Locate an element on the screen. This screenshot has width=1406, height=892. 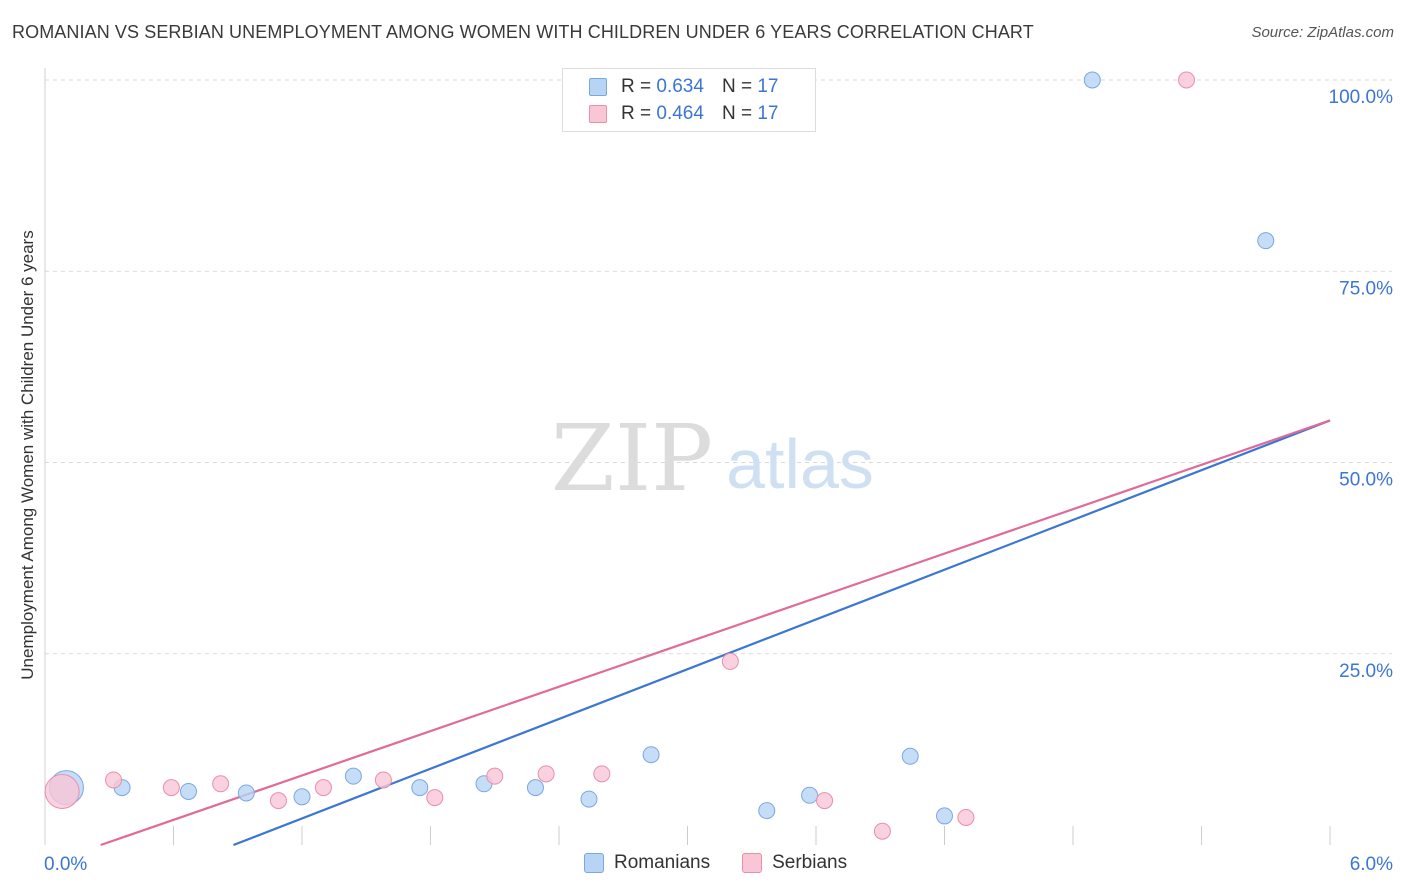
series-legend: Romanians Serbians is located at coordinates (731, 863).